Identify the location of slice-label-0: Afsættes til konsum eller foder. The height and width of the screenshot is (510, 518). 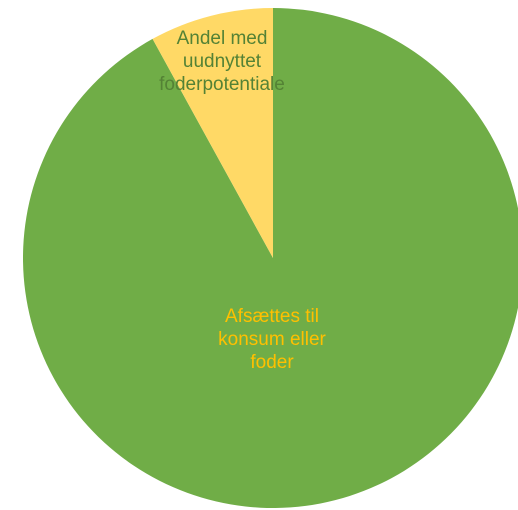
(272, 339).